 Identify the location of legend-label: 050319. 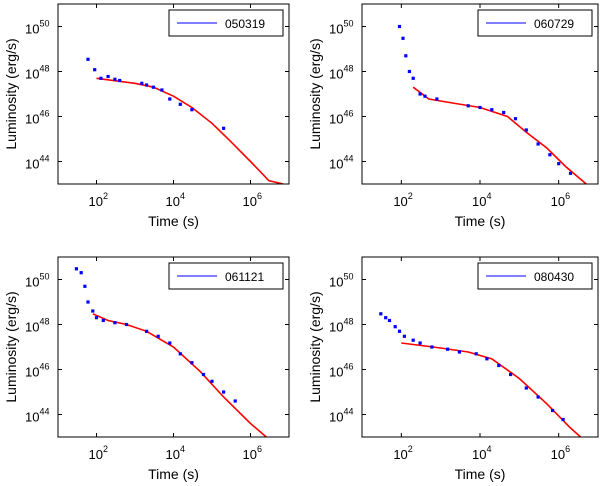
(245, 24).